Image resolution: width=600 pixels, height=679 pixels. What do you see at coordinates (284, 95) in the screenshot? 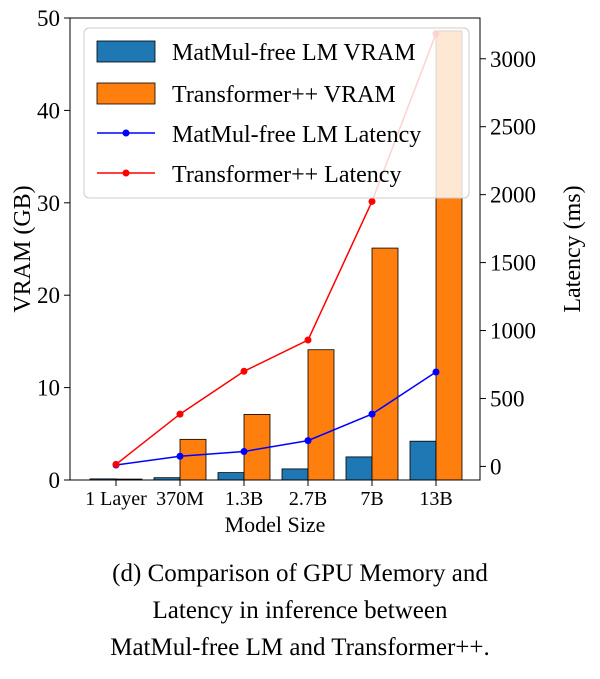
I see `legend-label-transformer-vram: Transformer++ VRAM` at bounding box center [284, 95].